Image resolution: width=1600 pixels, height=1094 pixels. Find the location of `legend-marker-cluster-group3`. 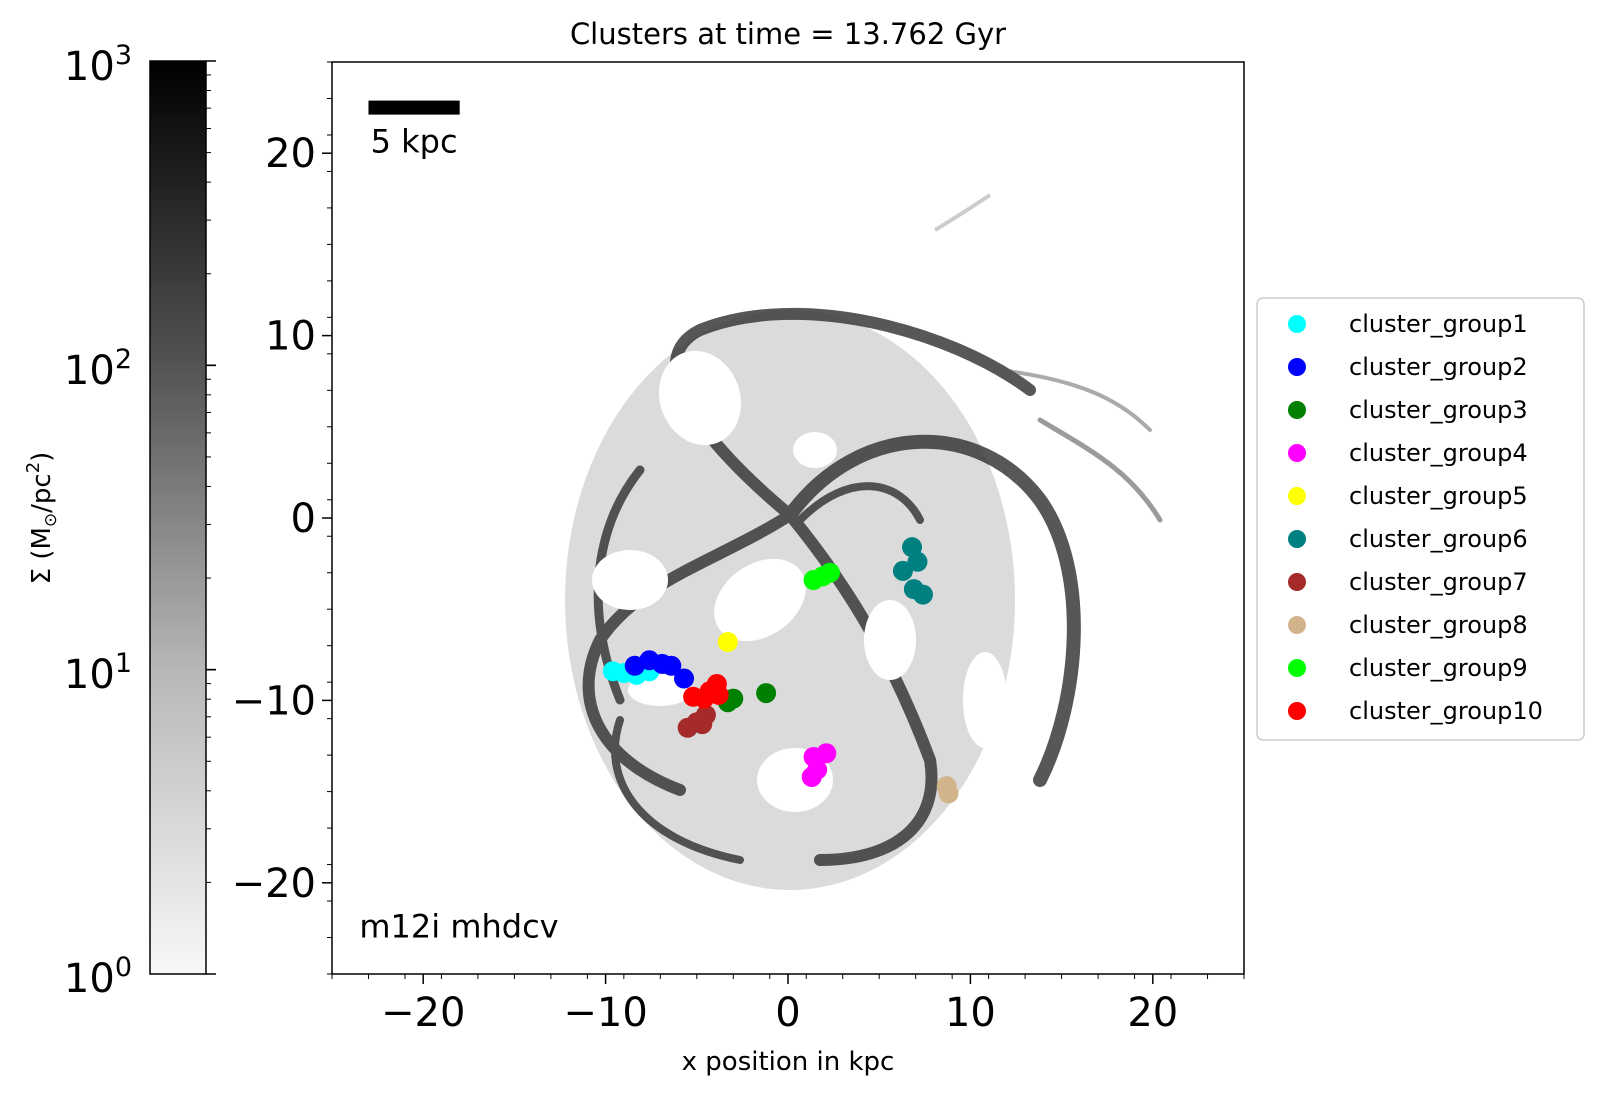

legend-marker-cluster-group3 is located at coordinates (1297, 410).